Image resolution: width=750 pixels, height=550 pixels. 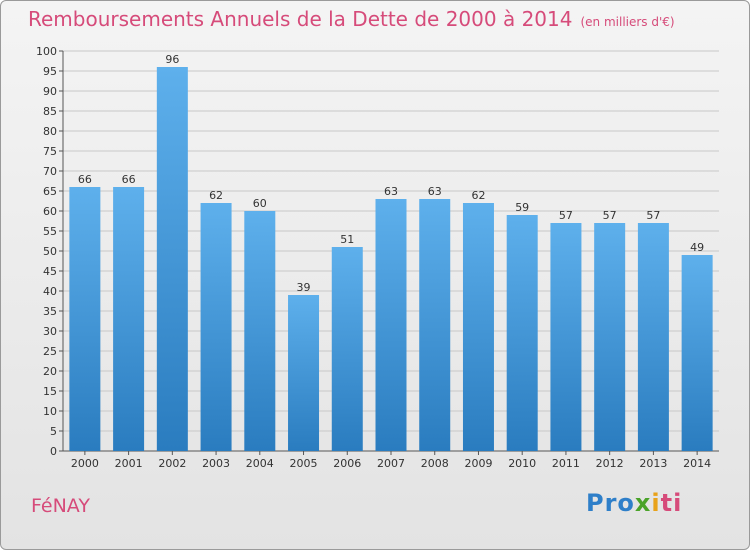 What do you see at coordinates (50, 411) in the screenshot?
I see `y-tick-label: 10` at bounding box center [50, 411].